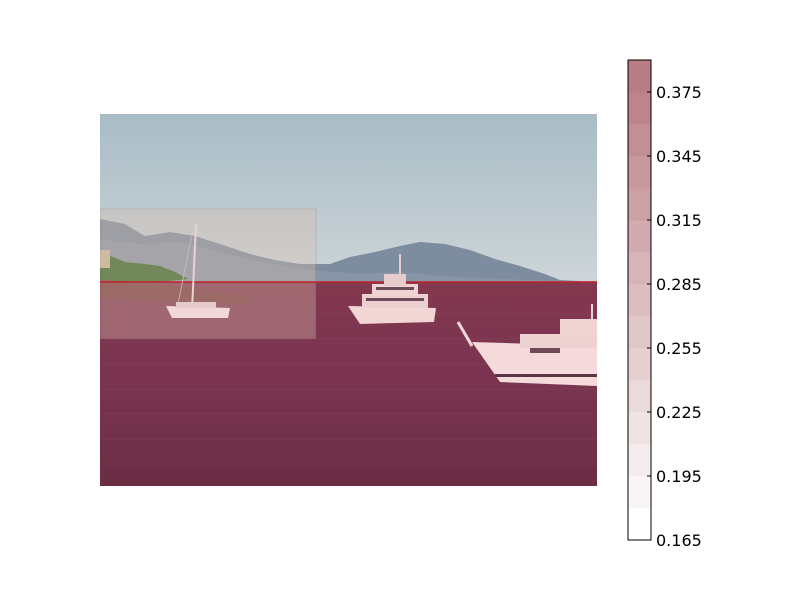 The image size is (800, 600). I want to click on rocks, so click(177, 292).